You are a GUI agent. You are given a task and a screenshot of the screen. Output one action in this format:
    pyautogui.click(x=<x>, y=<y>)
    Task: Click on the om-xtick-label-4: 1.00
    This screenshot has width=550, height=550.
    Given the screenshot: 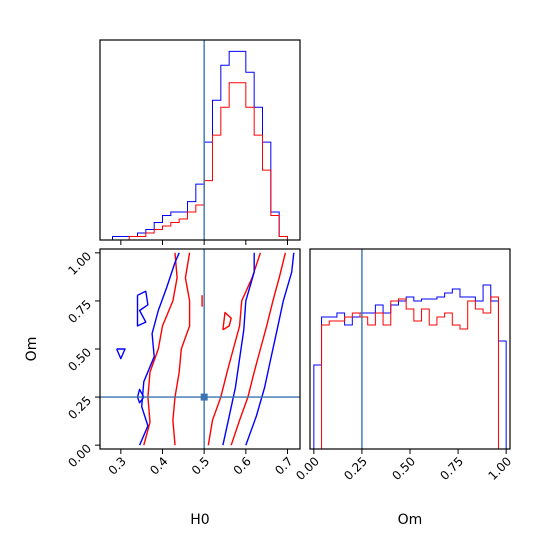 What is the action you would take?
    pyautogui.click(x=499, y=468)
    